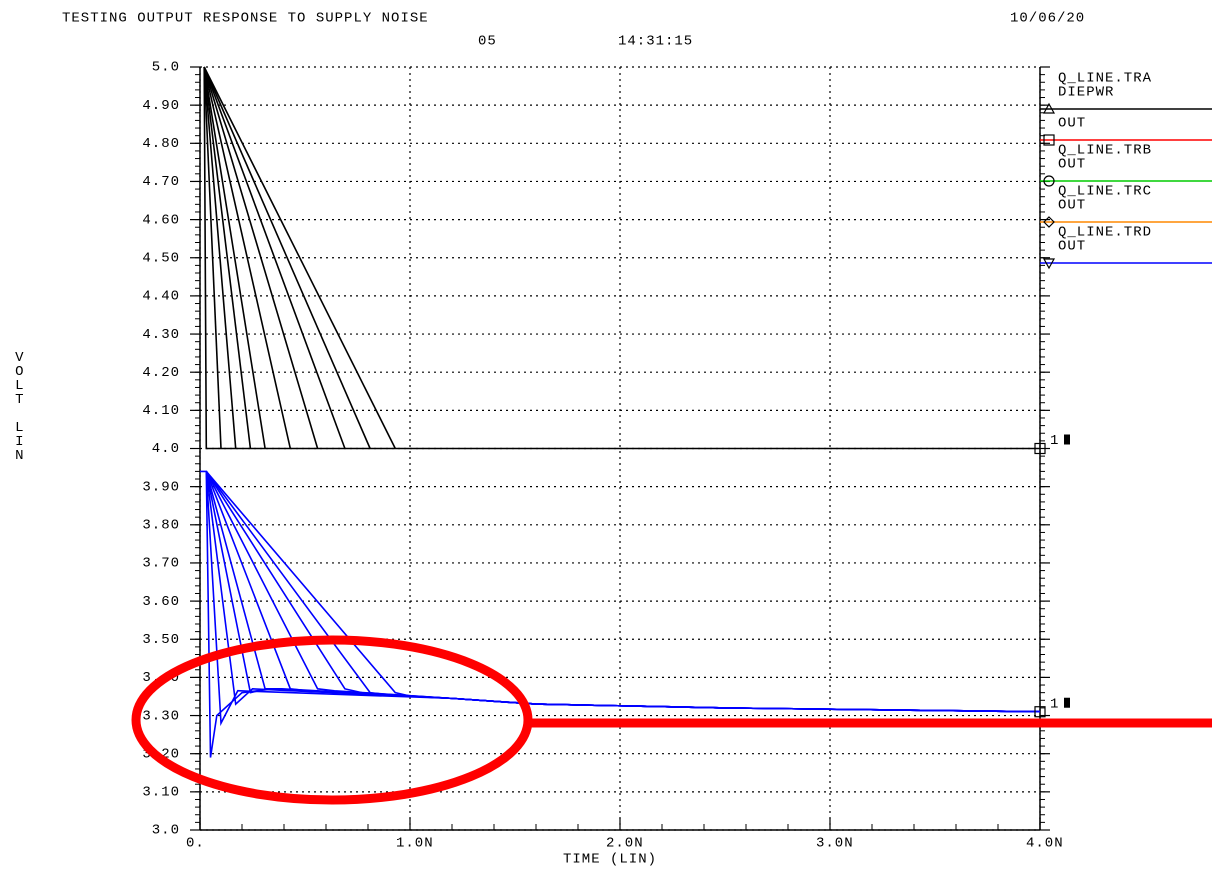 Image resolution: width=1212 pixels, height=872 pixels. Describe the element at coordinates (487, 42) in the screenshot. I see `run-number: 05` at that location.